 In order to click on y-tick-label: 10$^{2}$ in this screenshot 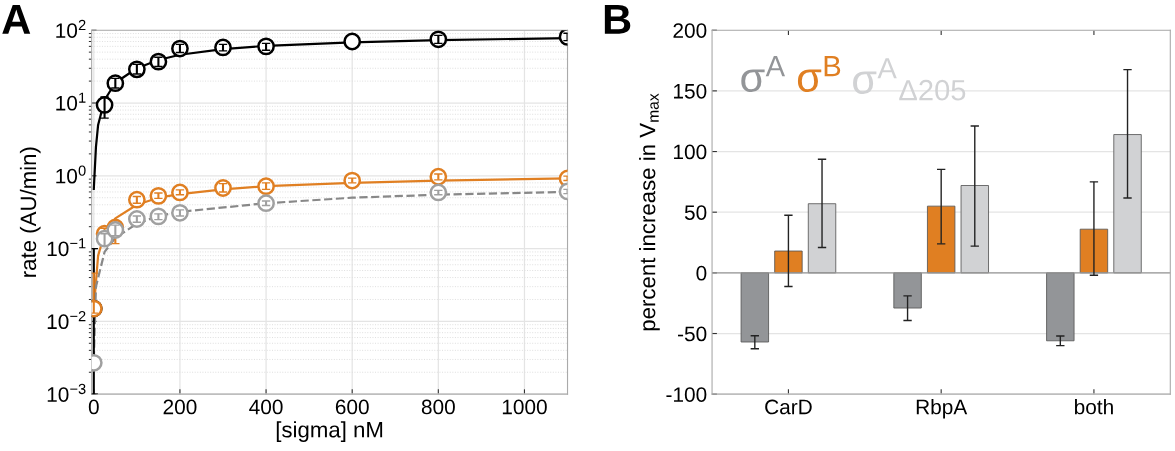, I will do `click(71, 28)`.